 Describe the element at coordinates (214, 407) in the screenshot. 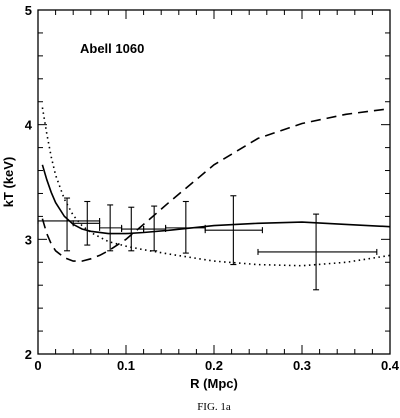

I see `figure-caption: FIG. 1a` at that location.